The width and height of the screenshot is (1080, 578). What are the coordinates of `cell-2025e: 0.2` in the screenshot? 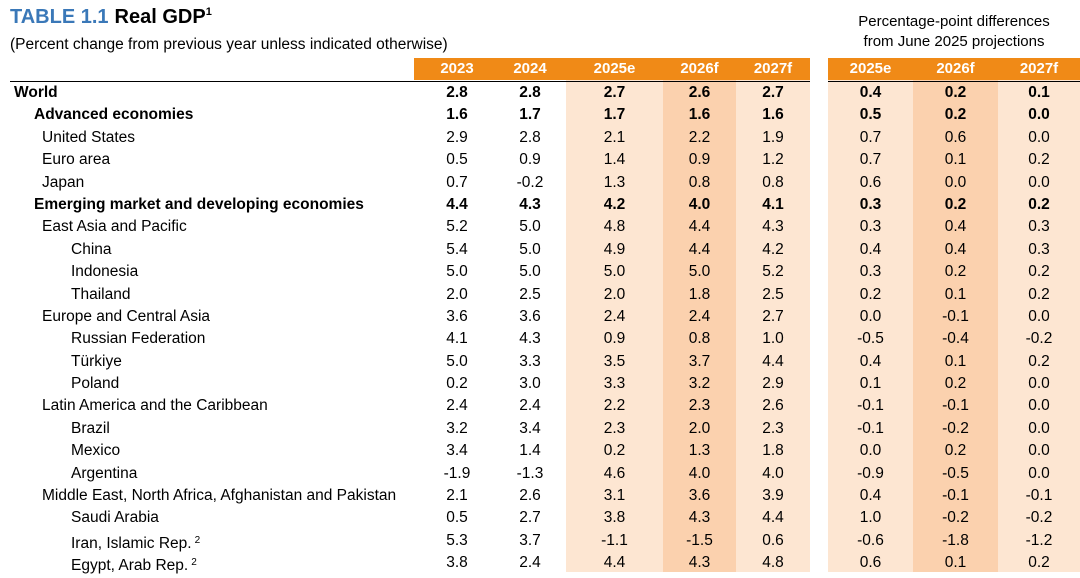 It's located at (614, 451).